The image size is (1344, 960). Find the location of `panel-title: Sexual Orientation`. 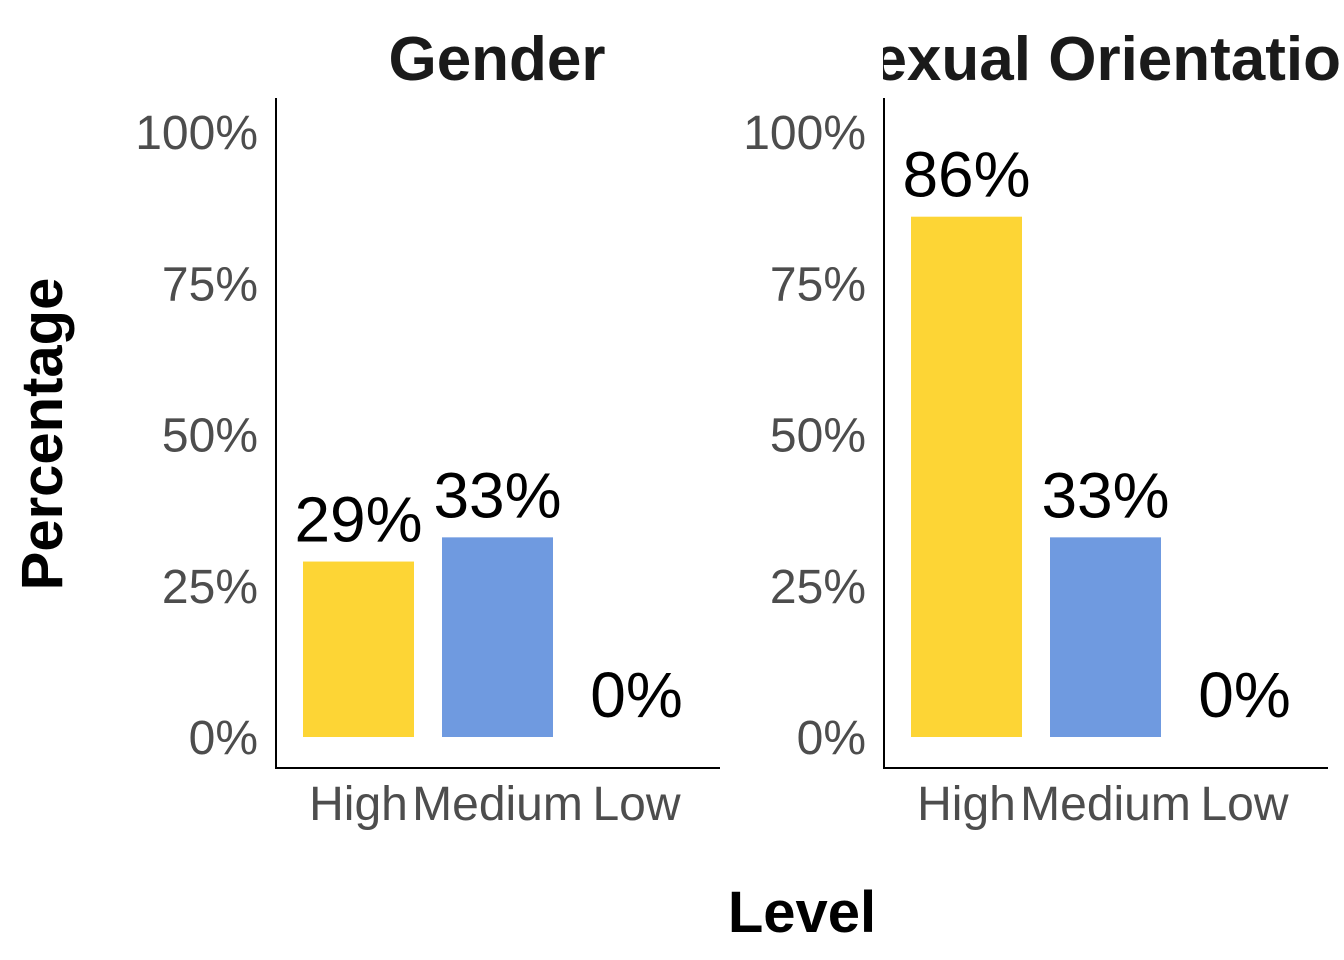

panel-title: Sexual Orientation is located at coordinates (1087, 59).